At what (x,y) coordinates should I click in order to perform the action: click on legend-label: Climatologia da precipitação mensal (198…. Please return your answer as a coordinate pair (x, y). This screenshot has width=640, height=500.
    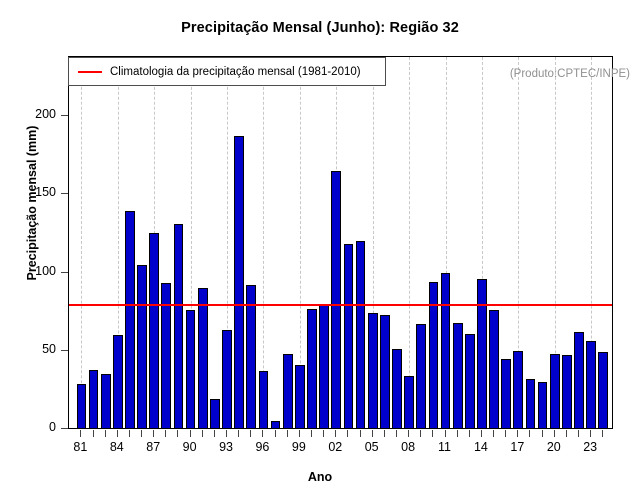
    Looking at the image, I should click on (235, 71).